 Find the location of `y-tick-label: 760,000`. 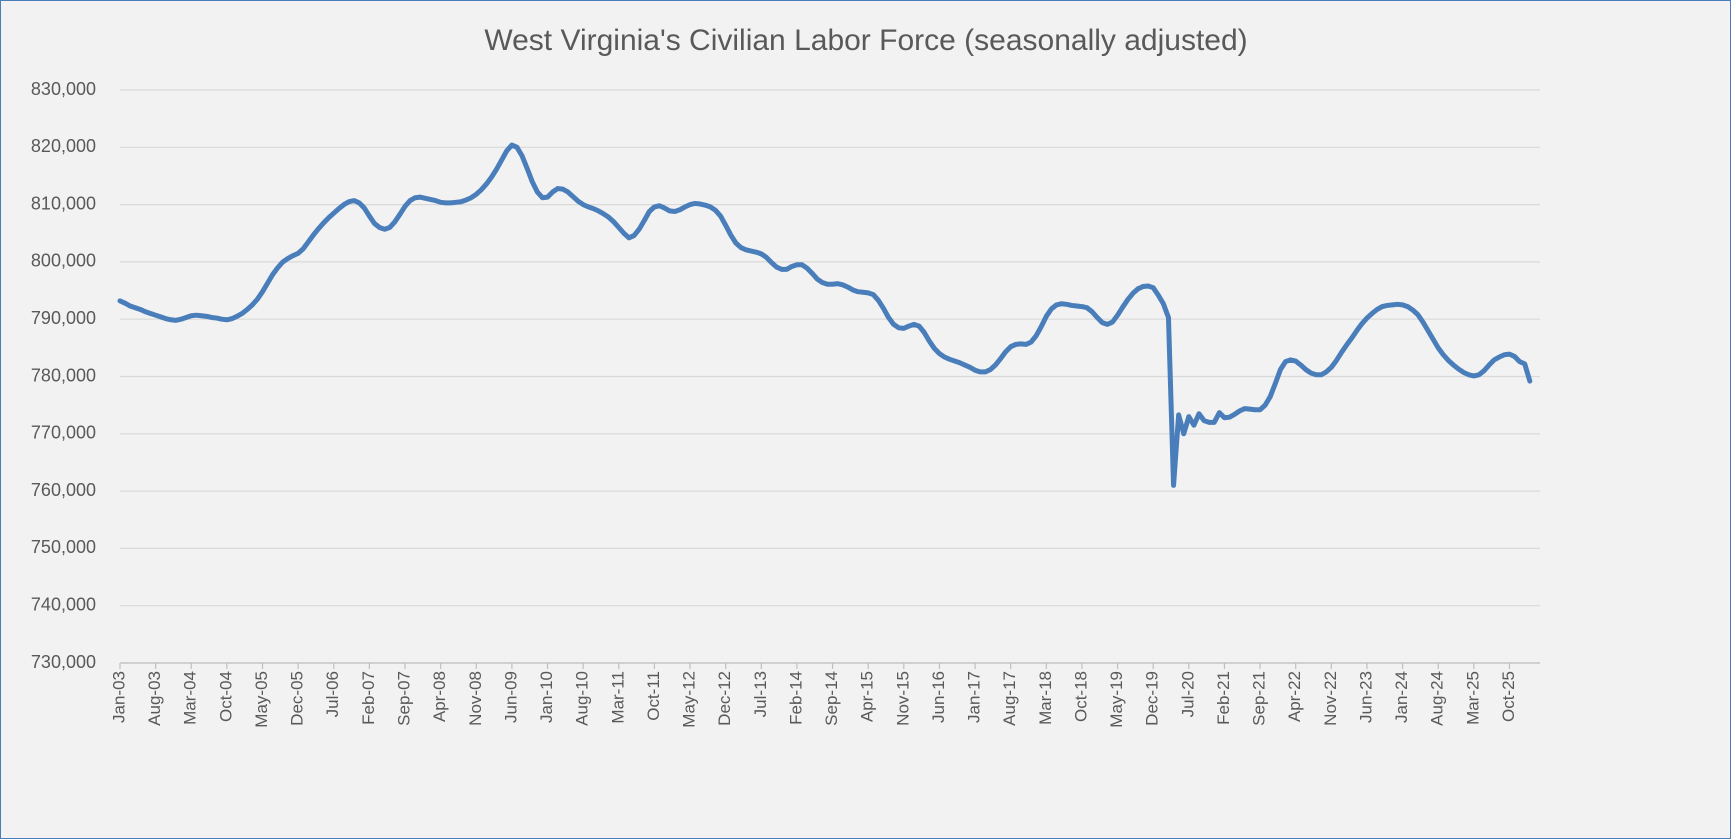

y-tick-label: 760,000 is located at coordinates (63, 490).